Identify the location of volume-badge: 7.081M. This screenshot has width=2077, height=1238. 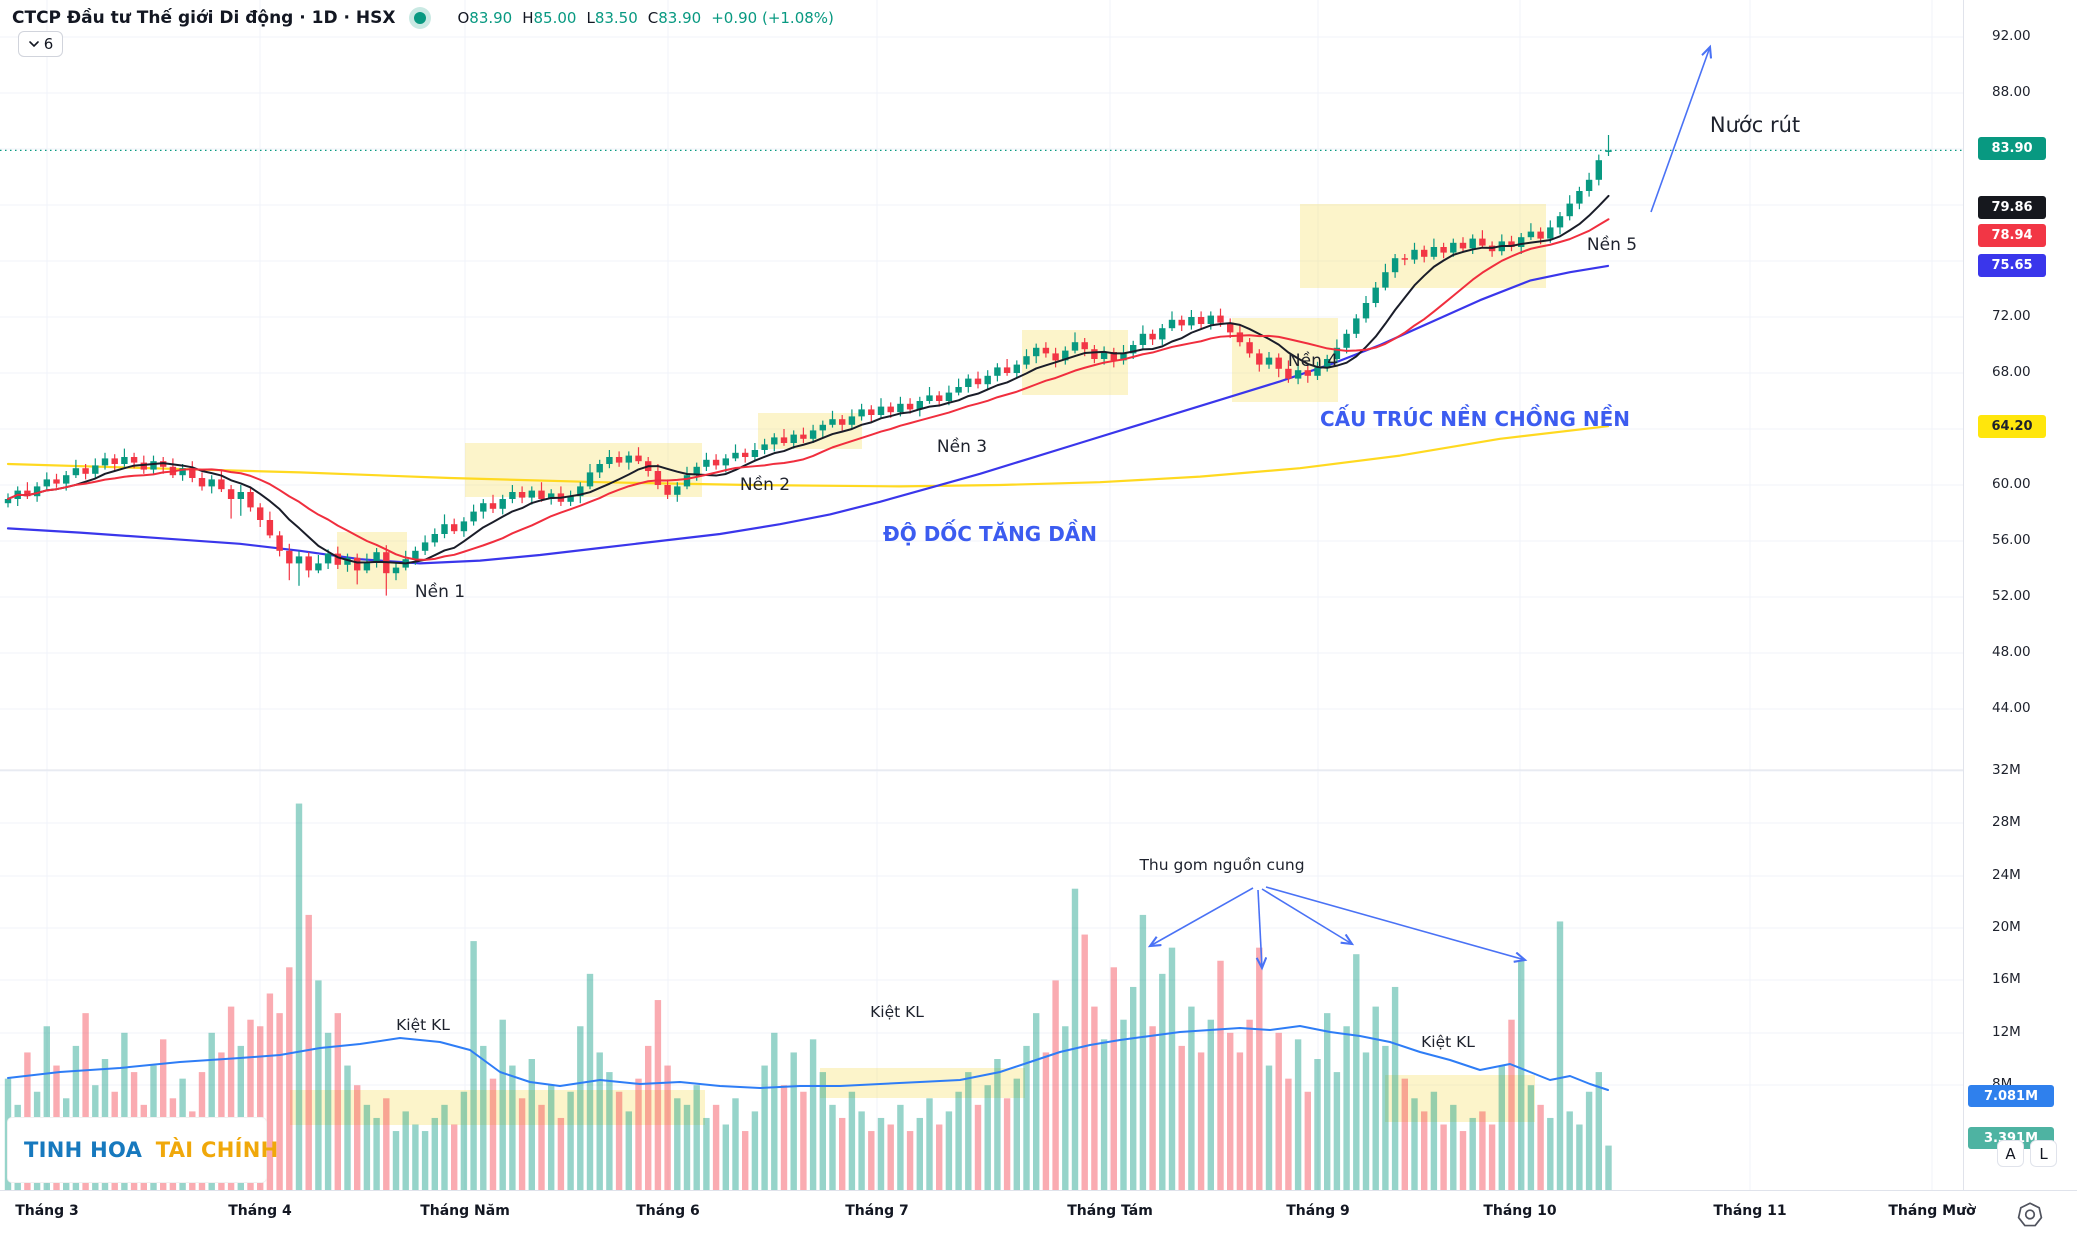
(2011, 1096).